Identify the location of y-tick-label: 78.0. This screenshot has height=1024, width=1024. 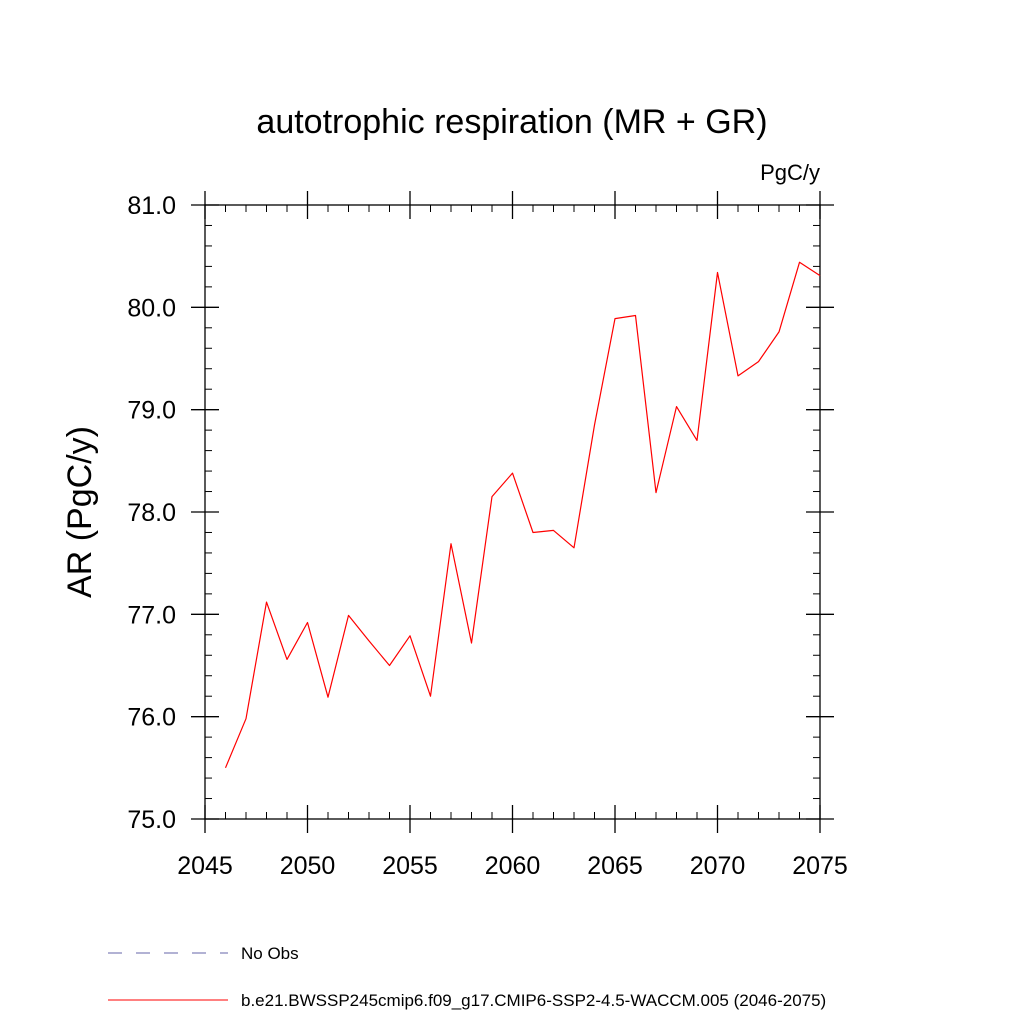
(151, 513).